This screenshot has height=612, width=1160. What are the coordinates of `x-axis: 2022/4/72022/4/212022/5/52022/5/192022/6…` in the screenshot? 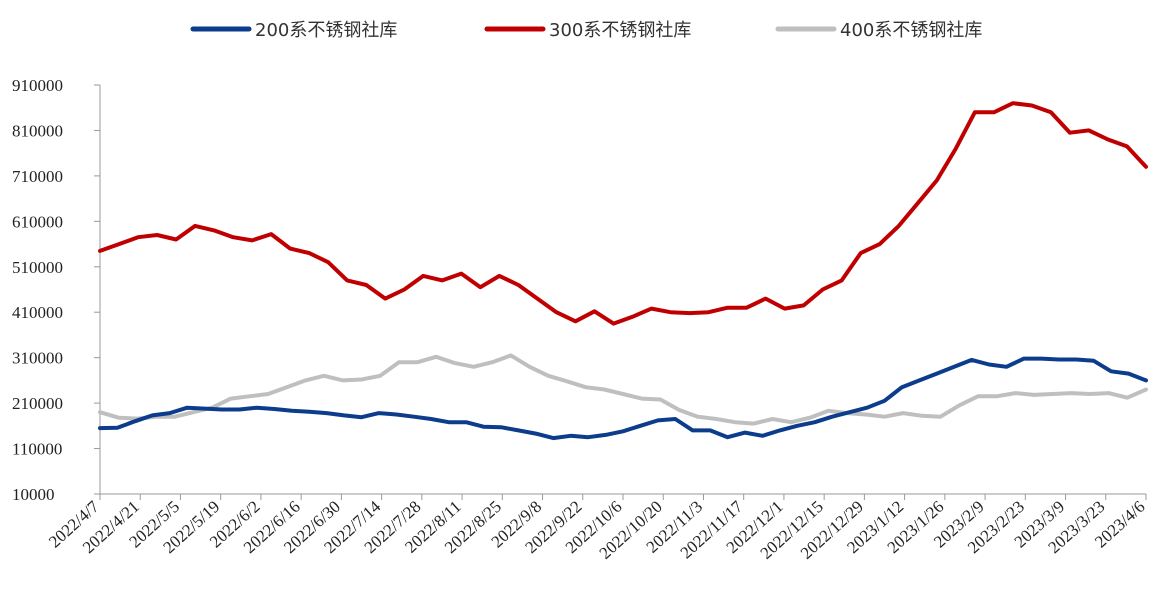 It's located at (597, 528).